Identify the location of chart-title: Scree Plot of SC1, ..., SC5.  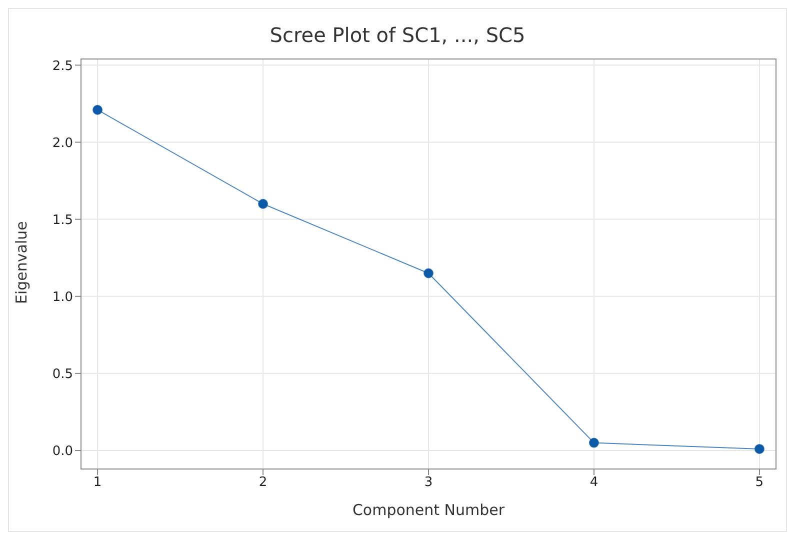
(397, 35).